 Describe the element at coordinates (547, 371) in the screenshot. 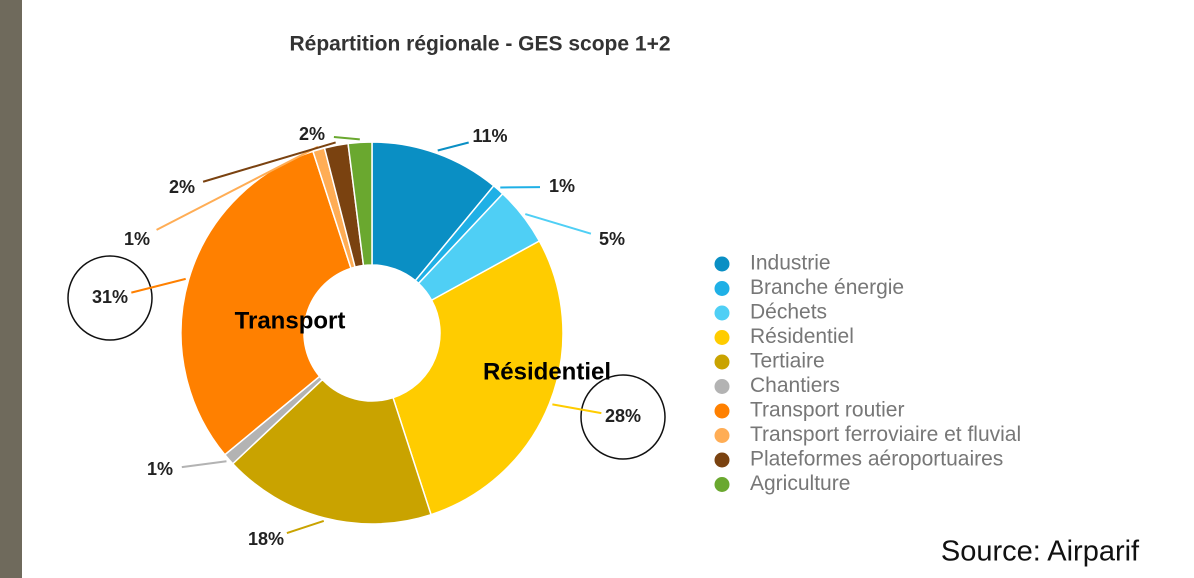

I see `annotation: Résidentiel` at that location.